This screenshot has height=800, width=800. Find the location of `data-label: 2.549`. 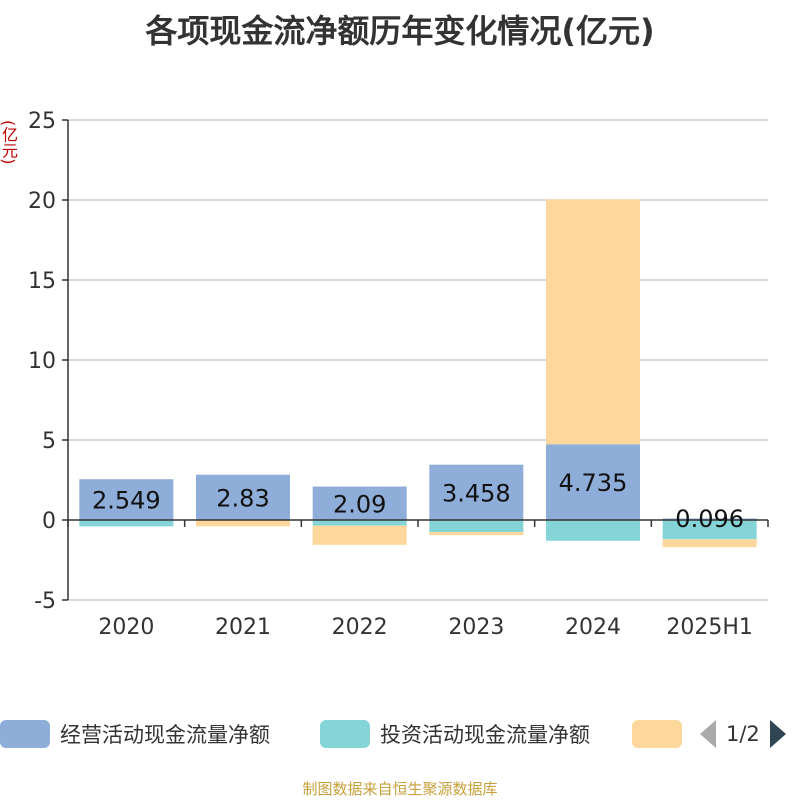

data-label: 2.549 is located at coordinates (126, 501).